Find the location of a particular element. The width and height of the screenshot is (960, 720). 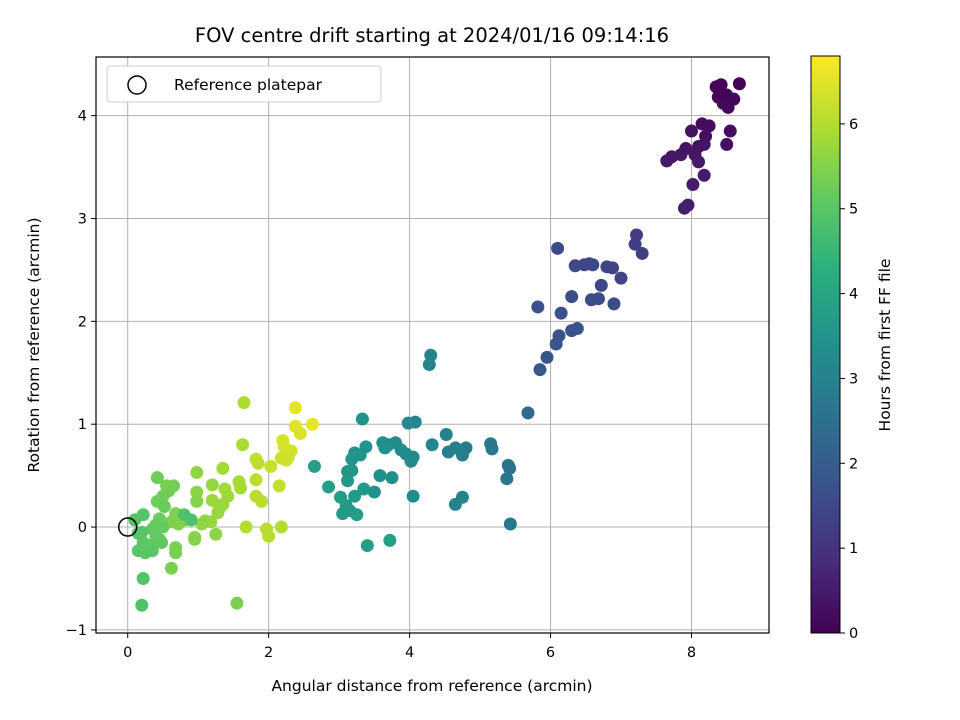

colorbar-tick-label: 0 is located at coordinates (853, 634).